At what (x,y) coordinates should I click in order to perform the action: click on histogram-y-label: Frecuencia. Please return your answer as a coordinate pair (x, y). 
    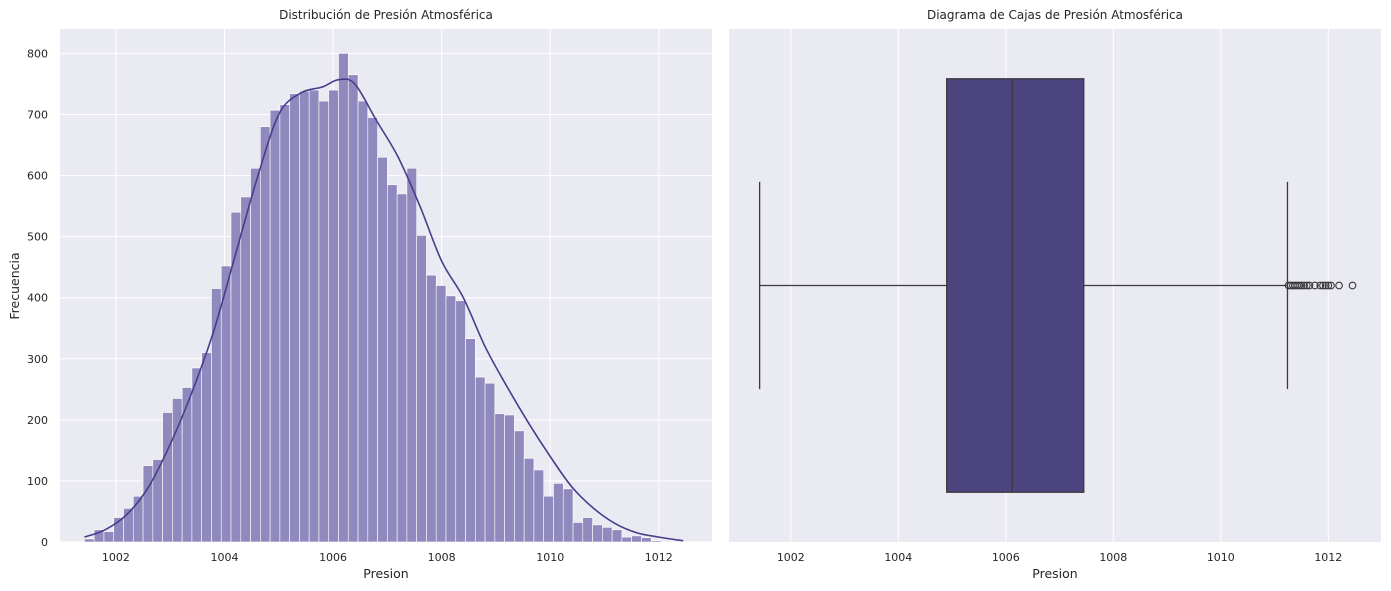
    Looking at the image, I should click on (14, 285).